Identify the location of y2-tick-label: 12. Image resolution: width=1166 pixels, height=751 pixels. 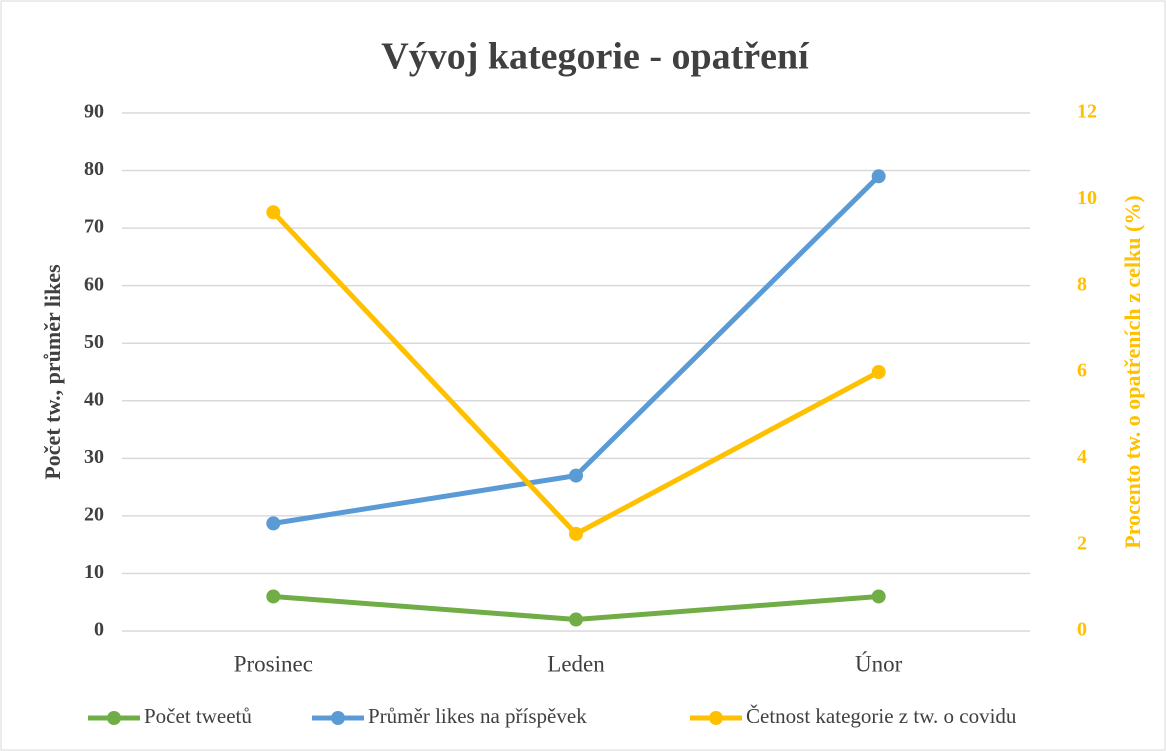
(1087, 112).